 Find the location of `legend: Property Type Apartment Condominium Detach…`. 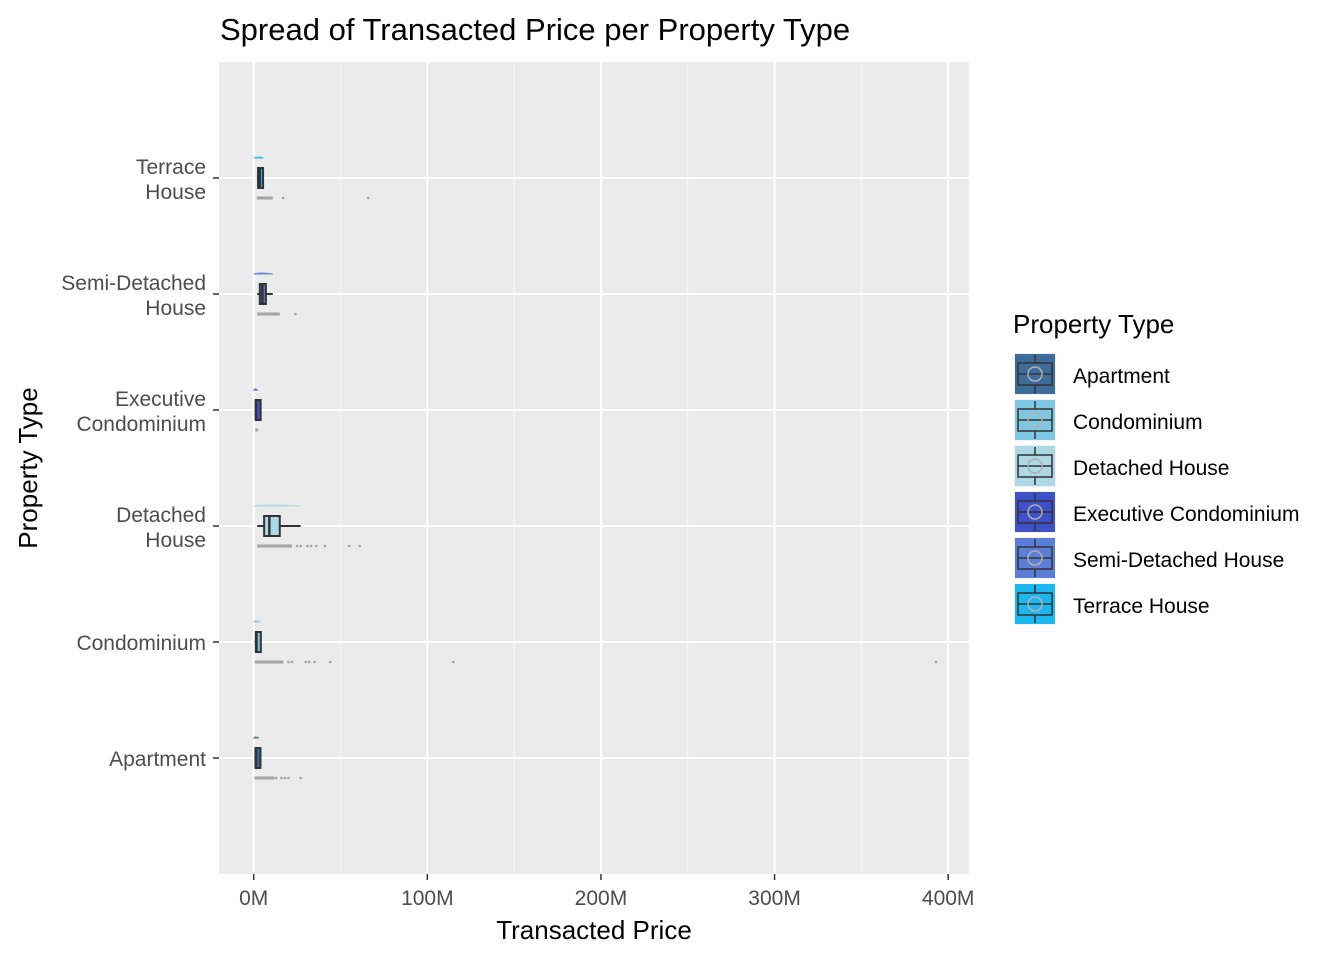

legend: Property Type Apartment Condominium Detach… is located at coordinates (1156, 467).